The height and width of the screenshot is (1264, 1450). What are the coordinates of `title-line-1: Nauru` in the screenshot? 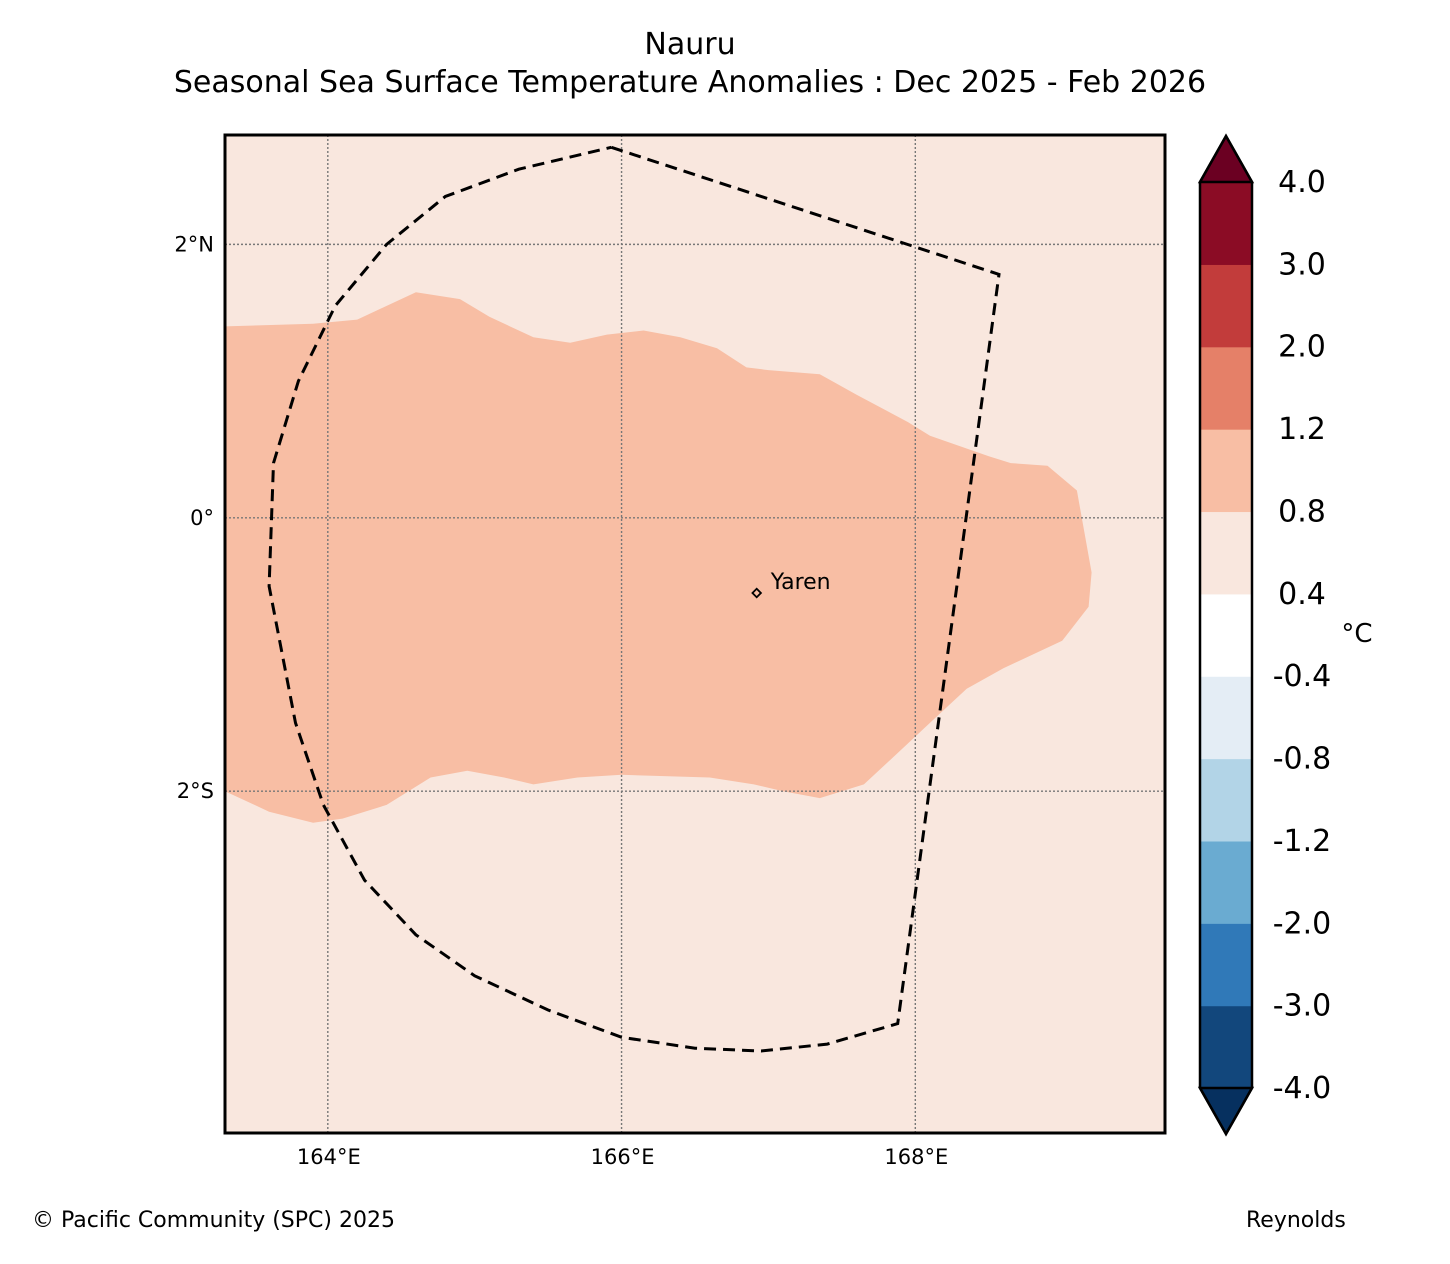 It's located at (690, 44).